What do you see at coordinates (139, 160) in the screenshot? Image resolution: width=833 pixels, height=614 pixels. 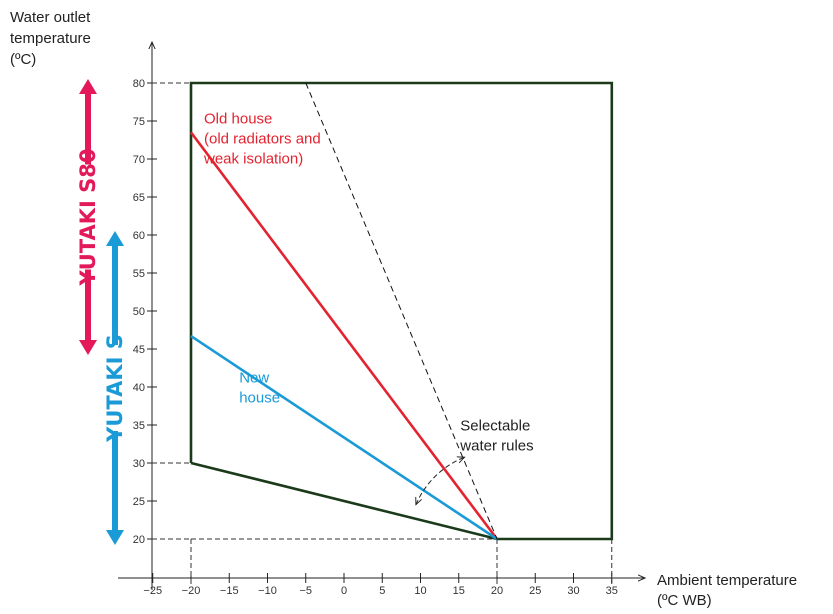 I see `y-tick-label: 70` at bounding box center [139, 160].